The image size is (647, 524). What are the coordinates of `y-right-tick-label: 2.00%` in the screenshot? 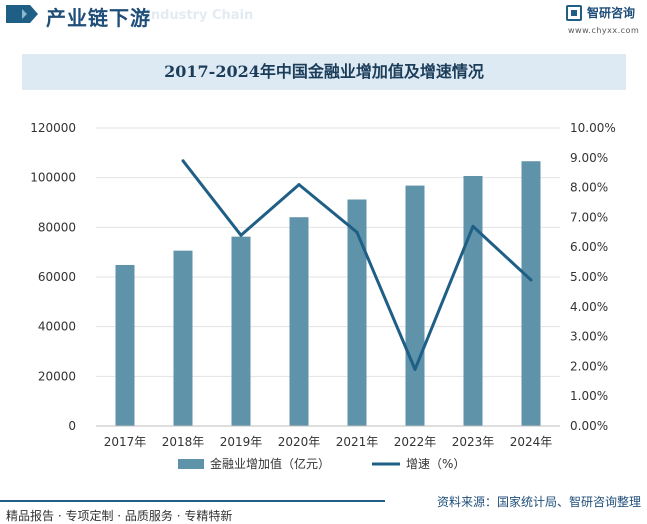 It's located at (589, 366).